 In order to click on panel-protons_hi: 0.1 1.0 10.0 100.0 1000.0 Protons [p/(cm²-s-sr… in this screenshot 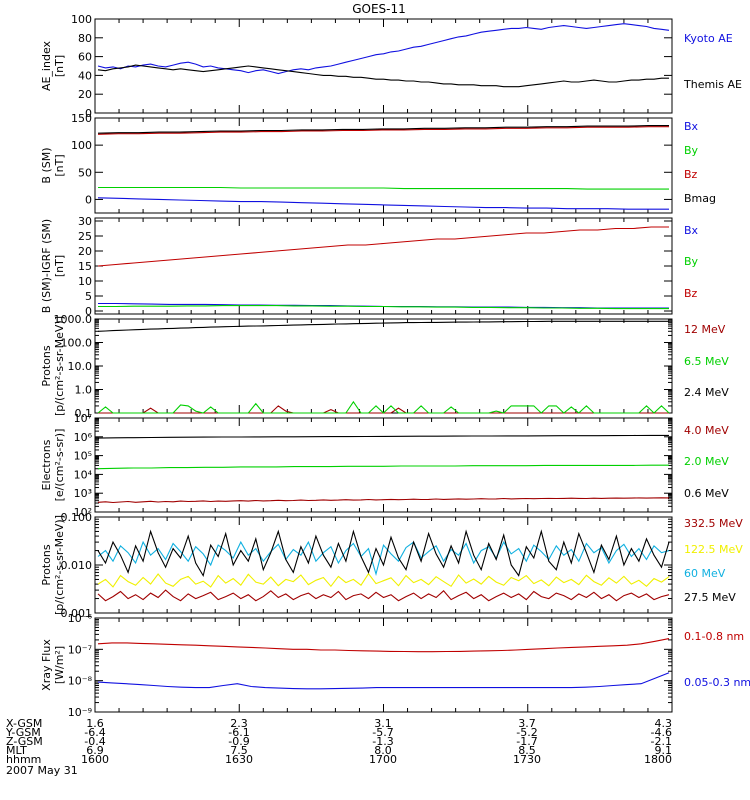, I will do `click(384, 366)`.